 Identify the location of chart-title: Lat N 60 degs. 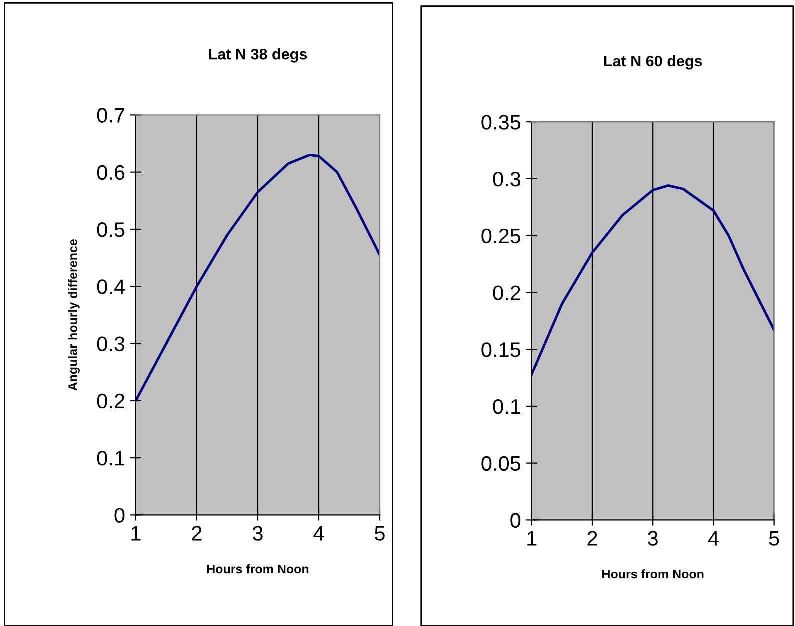
(653, 62).